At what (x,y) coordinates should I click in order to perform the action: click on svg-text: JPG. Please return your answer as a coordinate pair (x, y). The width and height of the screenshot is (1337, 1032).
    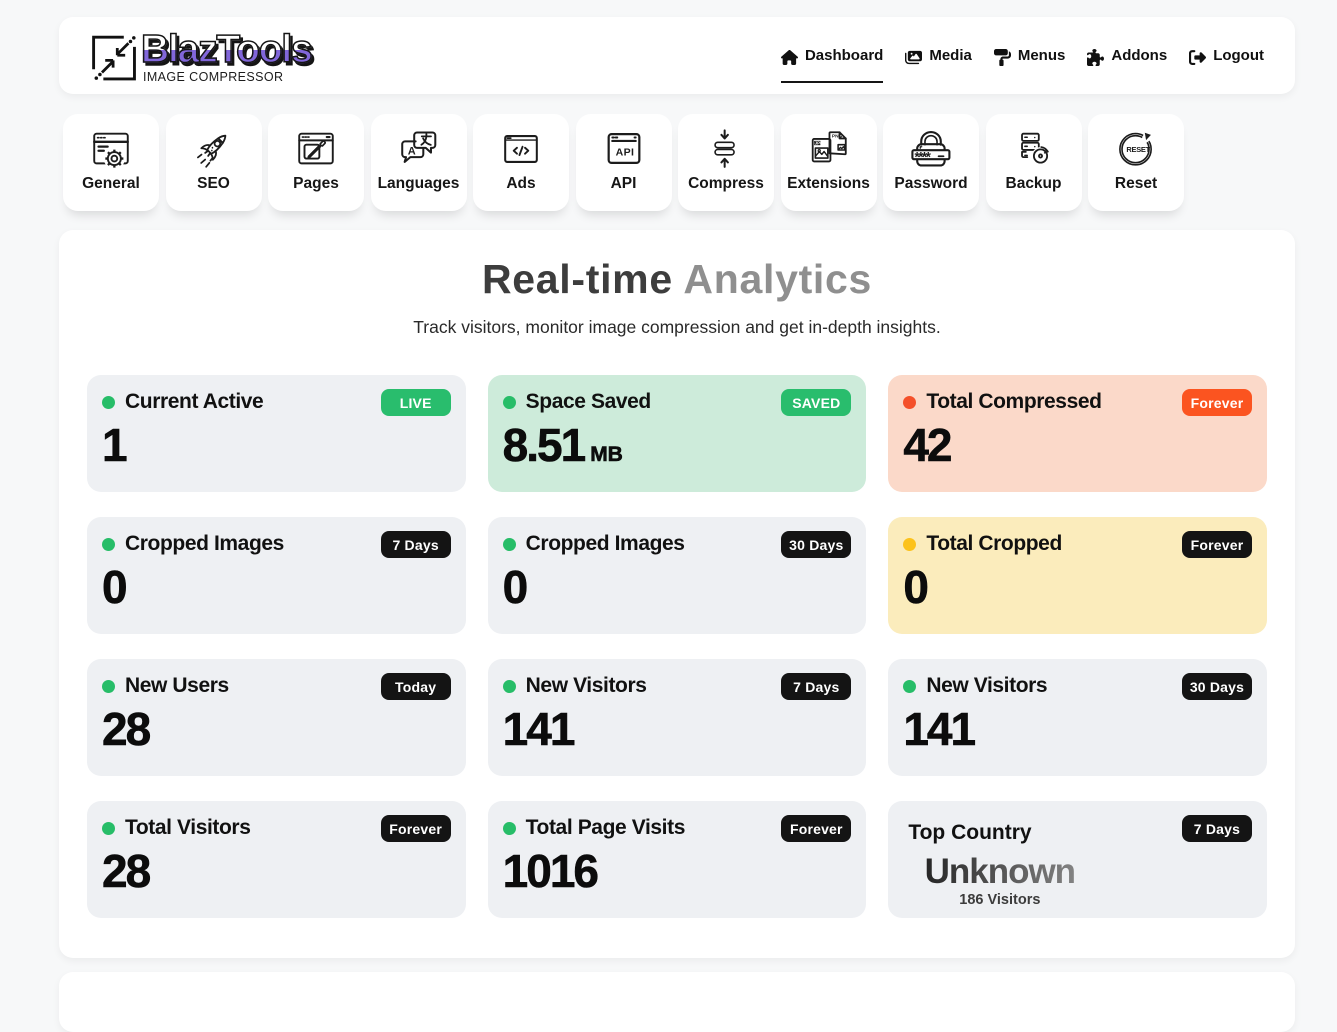
    Looking at the image, I should click on (818, 142).